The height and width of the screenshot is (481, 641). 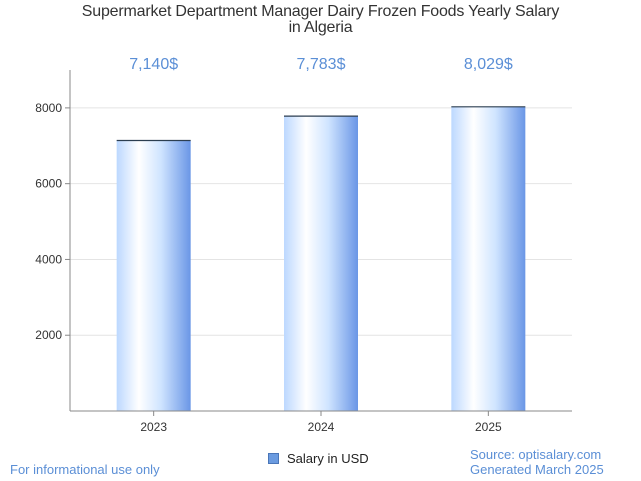 I want to click on generated-text: Generated March 2025, so click(x=537, y=469).